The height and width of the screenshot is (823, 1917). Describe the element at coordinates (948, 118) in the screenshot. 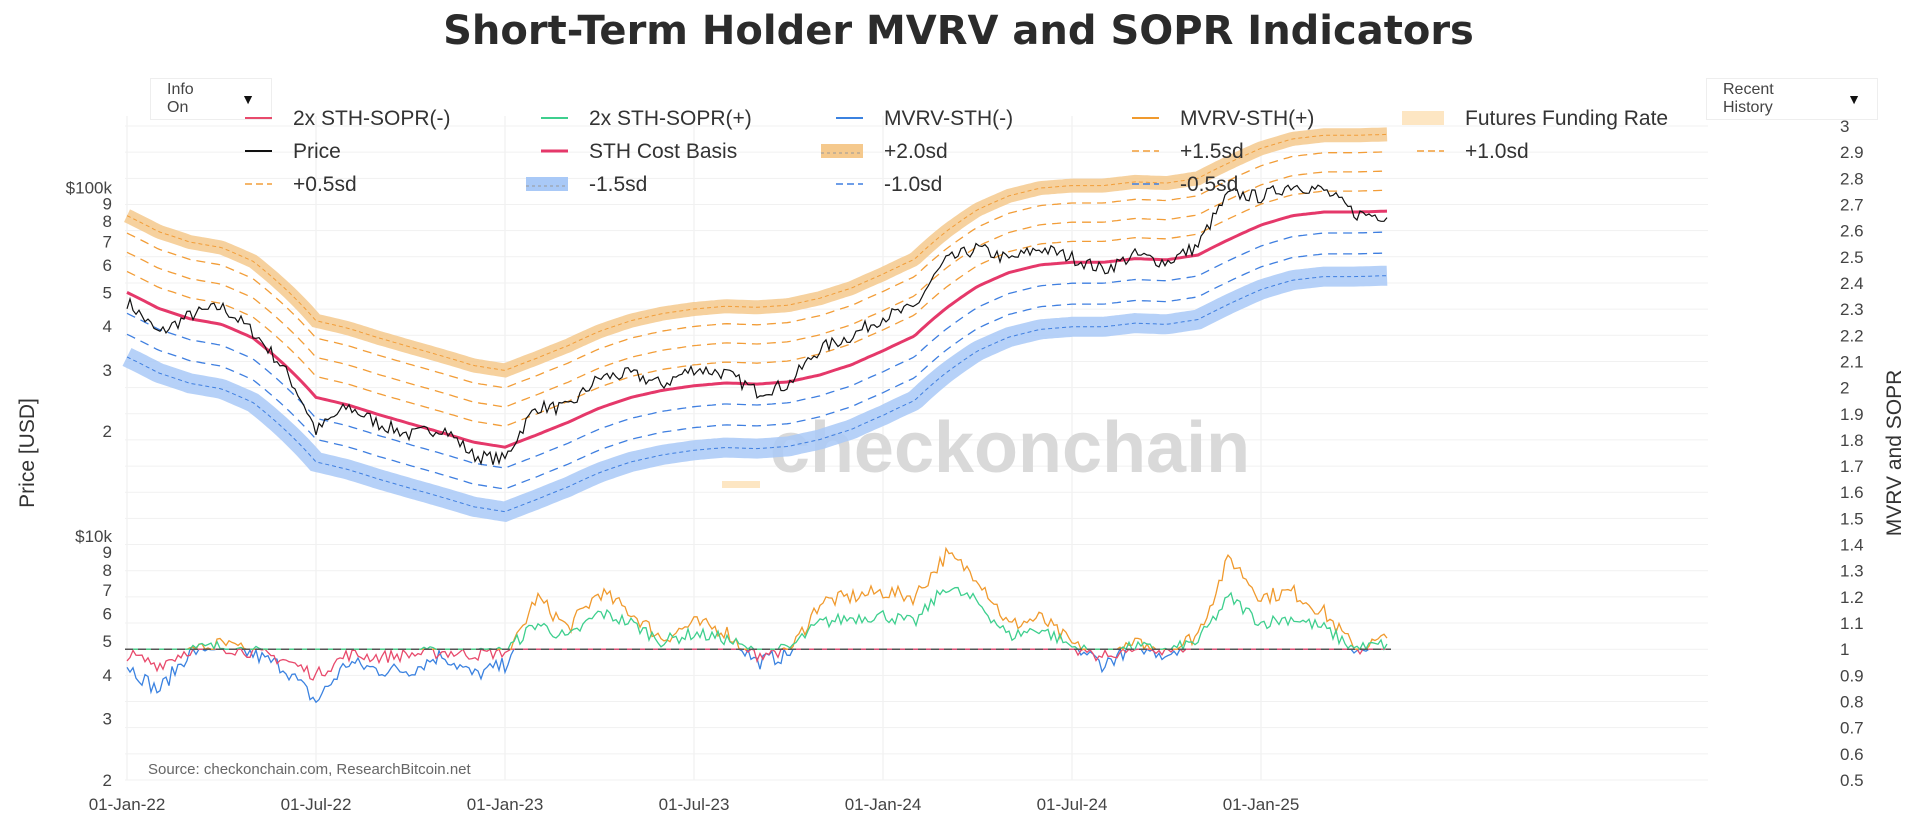

I see `legend-label: MVRV-STH(-)` at that location.